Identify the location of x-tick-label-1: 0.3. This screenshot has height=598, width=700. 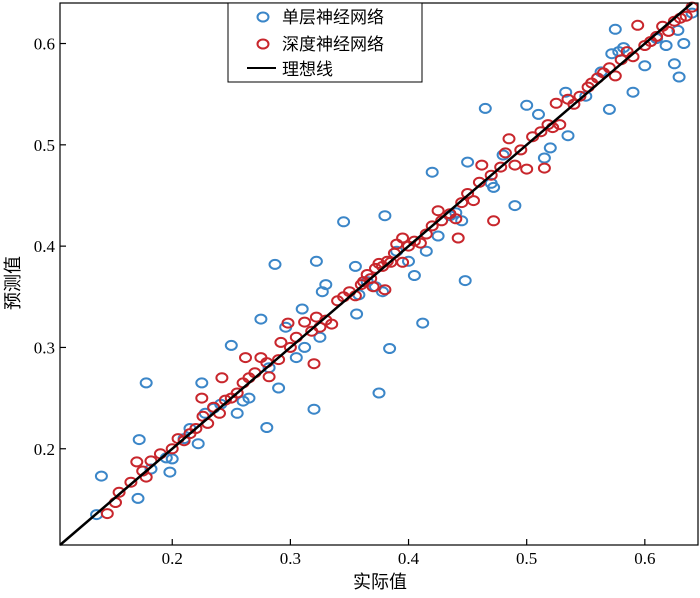
(290, 558).